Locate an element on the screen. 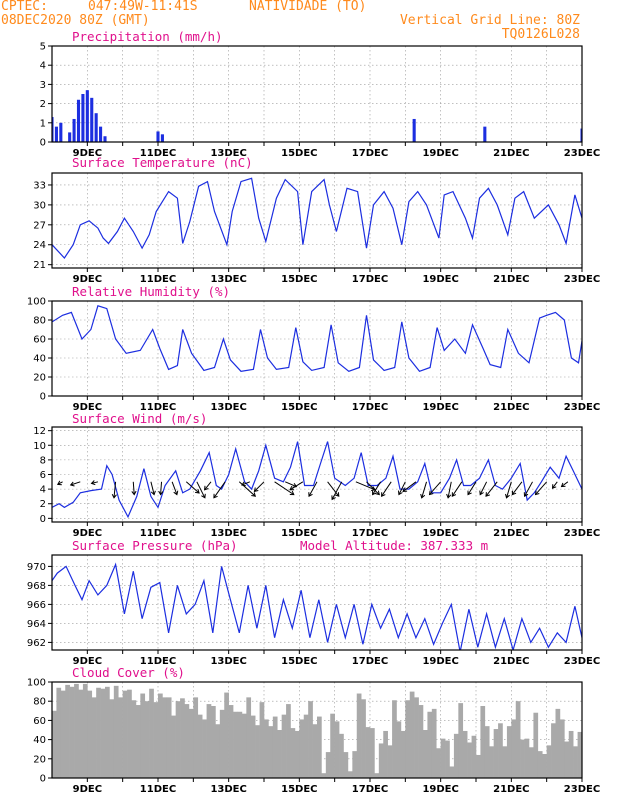  y-tick-label: 964 is located at coordinates (36, 624).